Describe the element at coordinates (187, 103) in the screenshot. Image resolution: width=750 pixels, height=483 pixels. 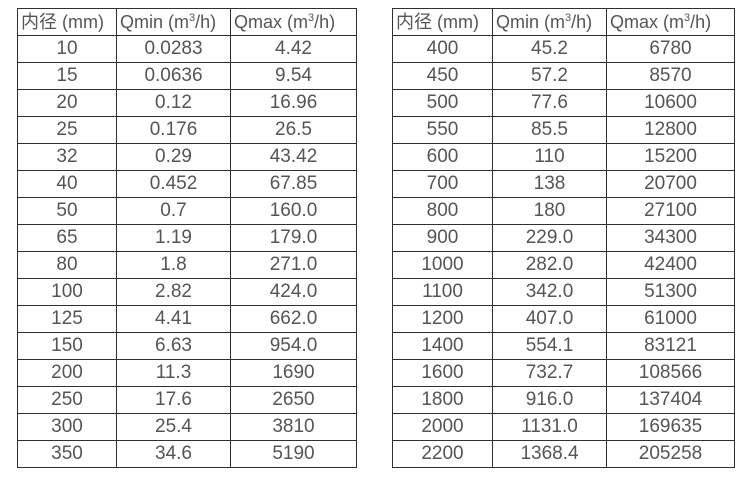
I see `table-row: 20 0.12 16.96` at that location.